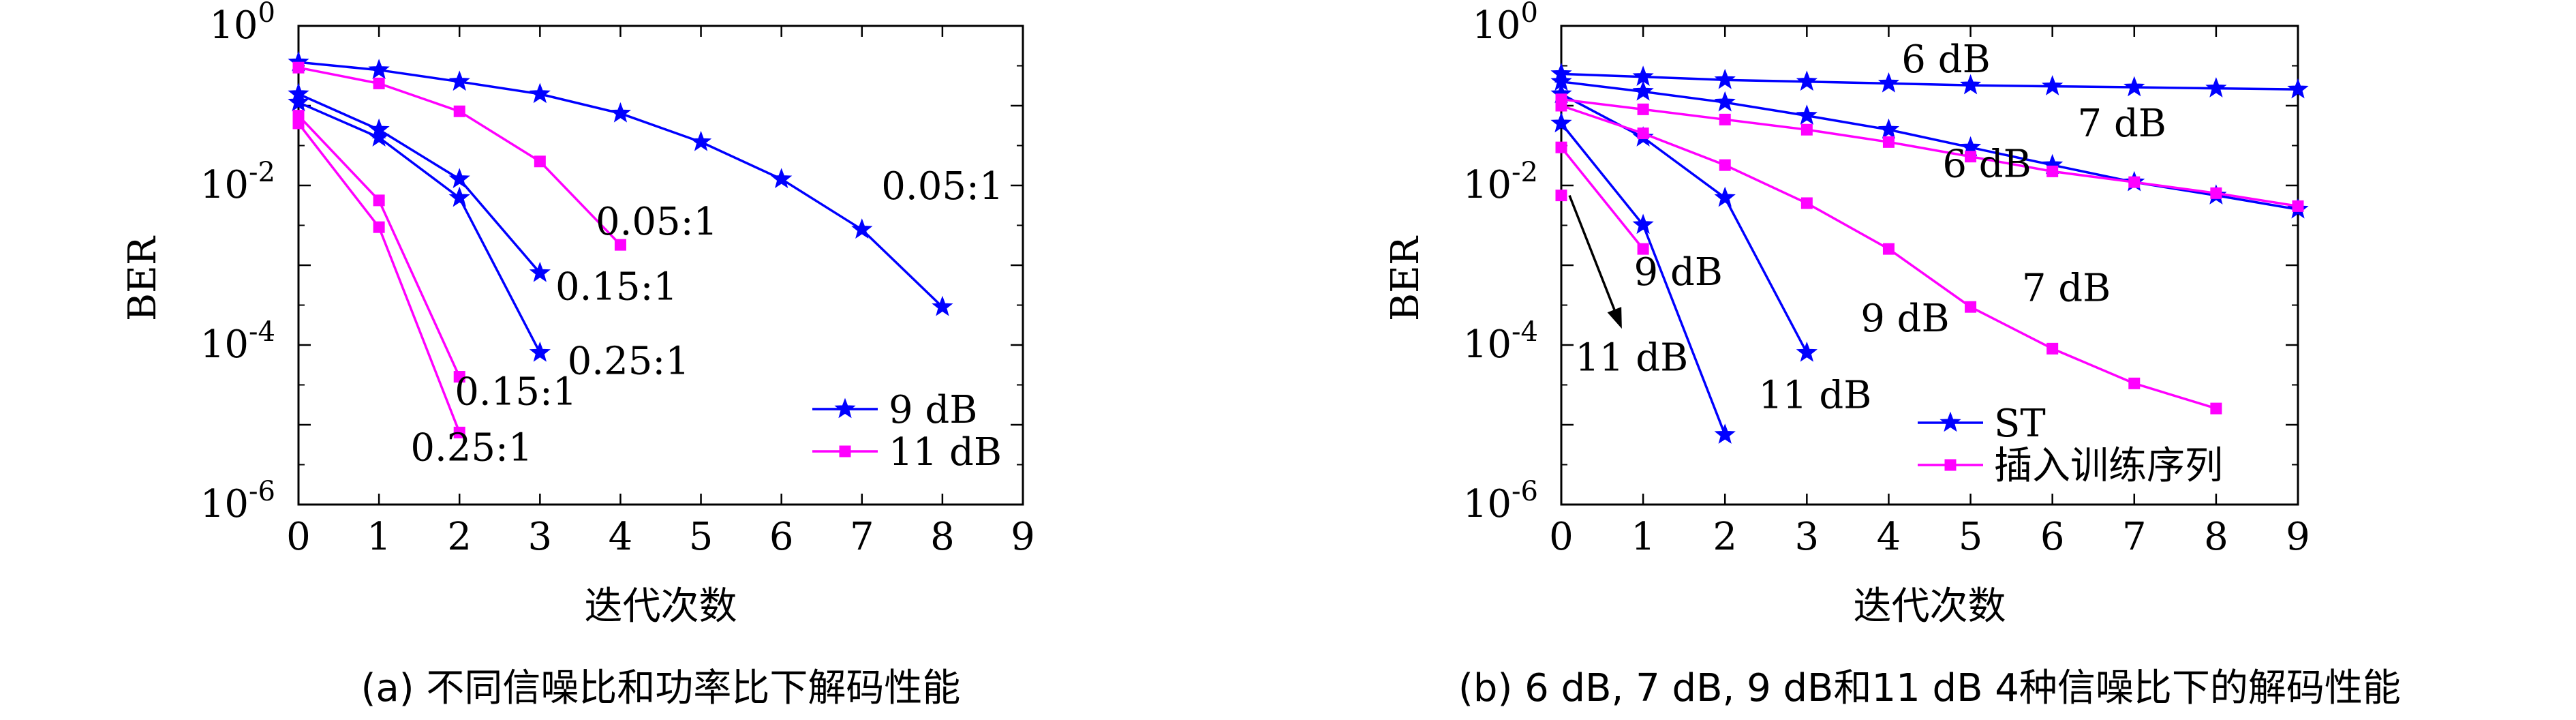  Describe the element at coordinates (1561, 537) in the screenshot. I see `x-tick-label: 0` at that location.